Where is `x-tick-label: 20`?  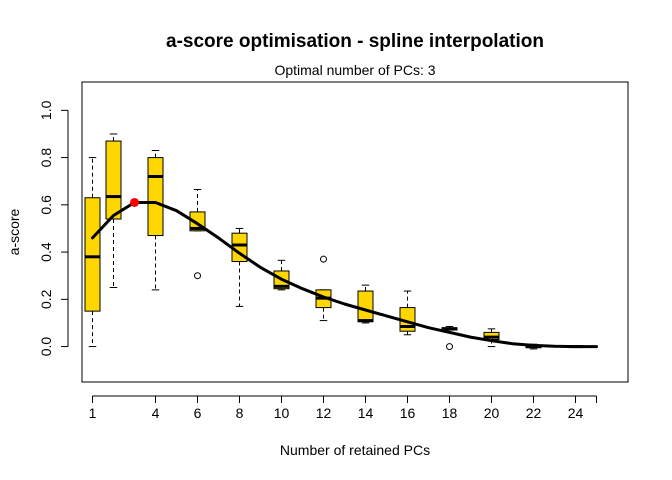 x-tick-label: 20 is located at coordinates (492, 413).